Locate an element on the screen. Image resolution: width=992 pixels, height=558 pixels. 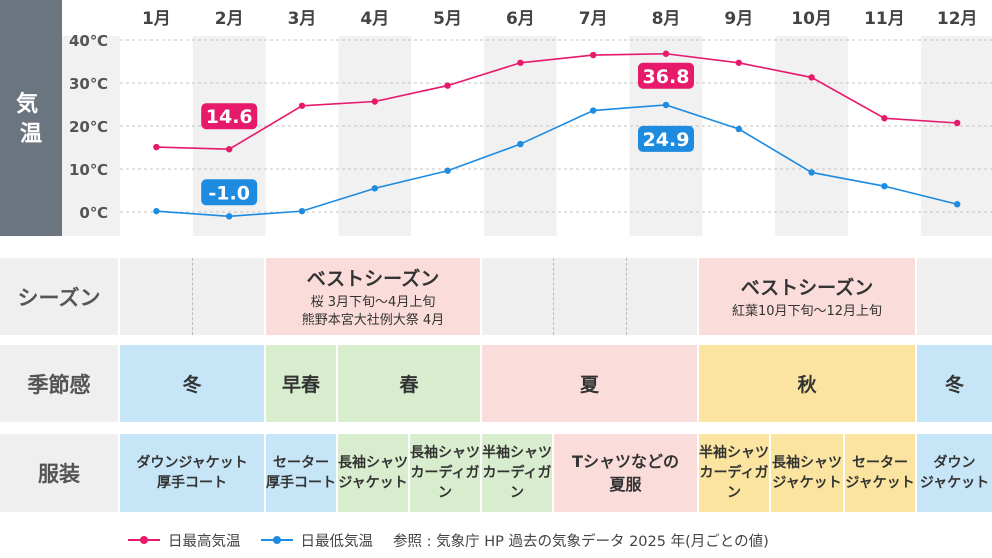
y-ticks: 0℃ 10℃ 20℃ 30℃ 40℃ is located at coordinates (88, 127).